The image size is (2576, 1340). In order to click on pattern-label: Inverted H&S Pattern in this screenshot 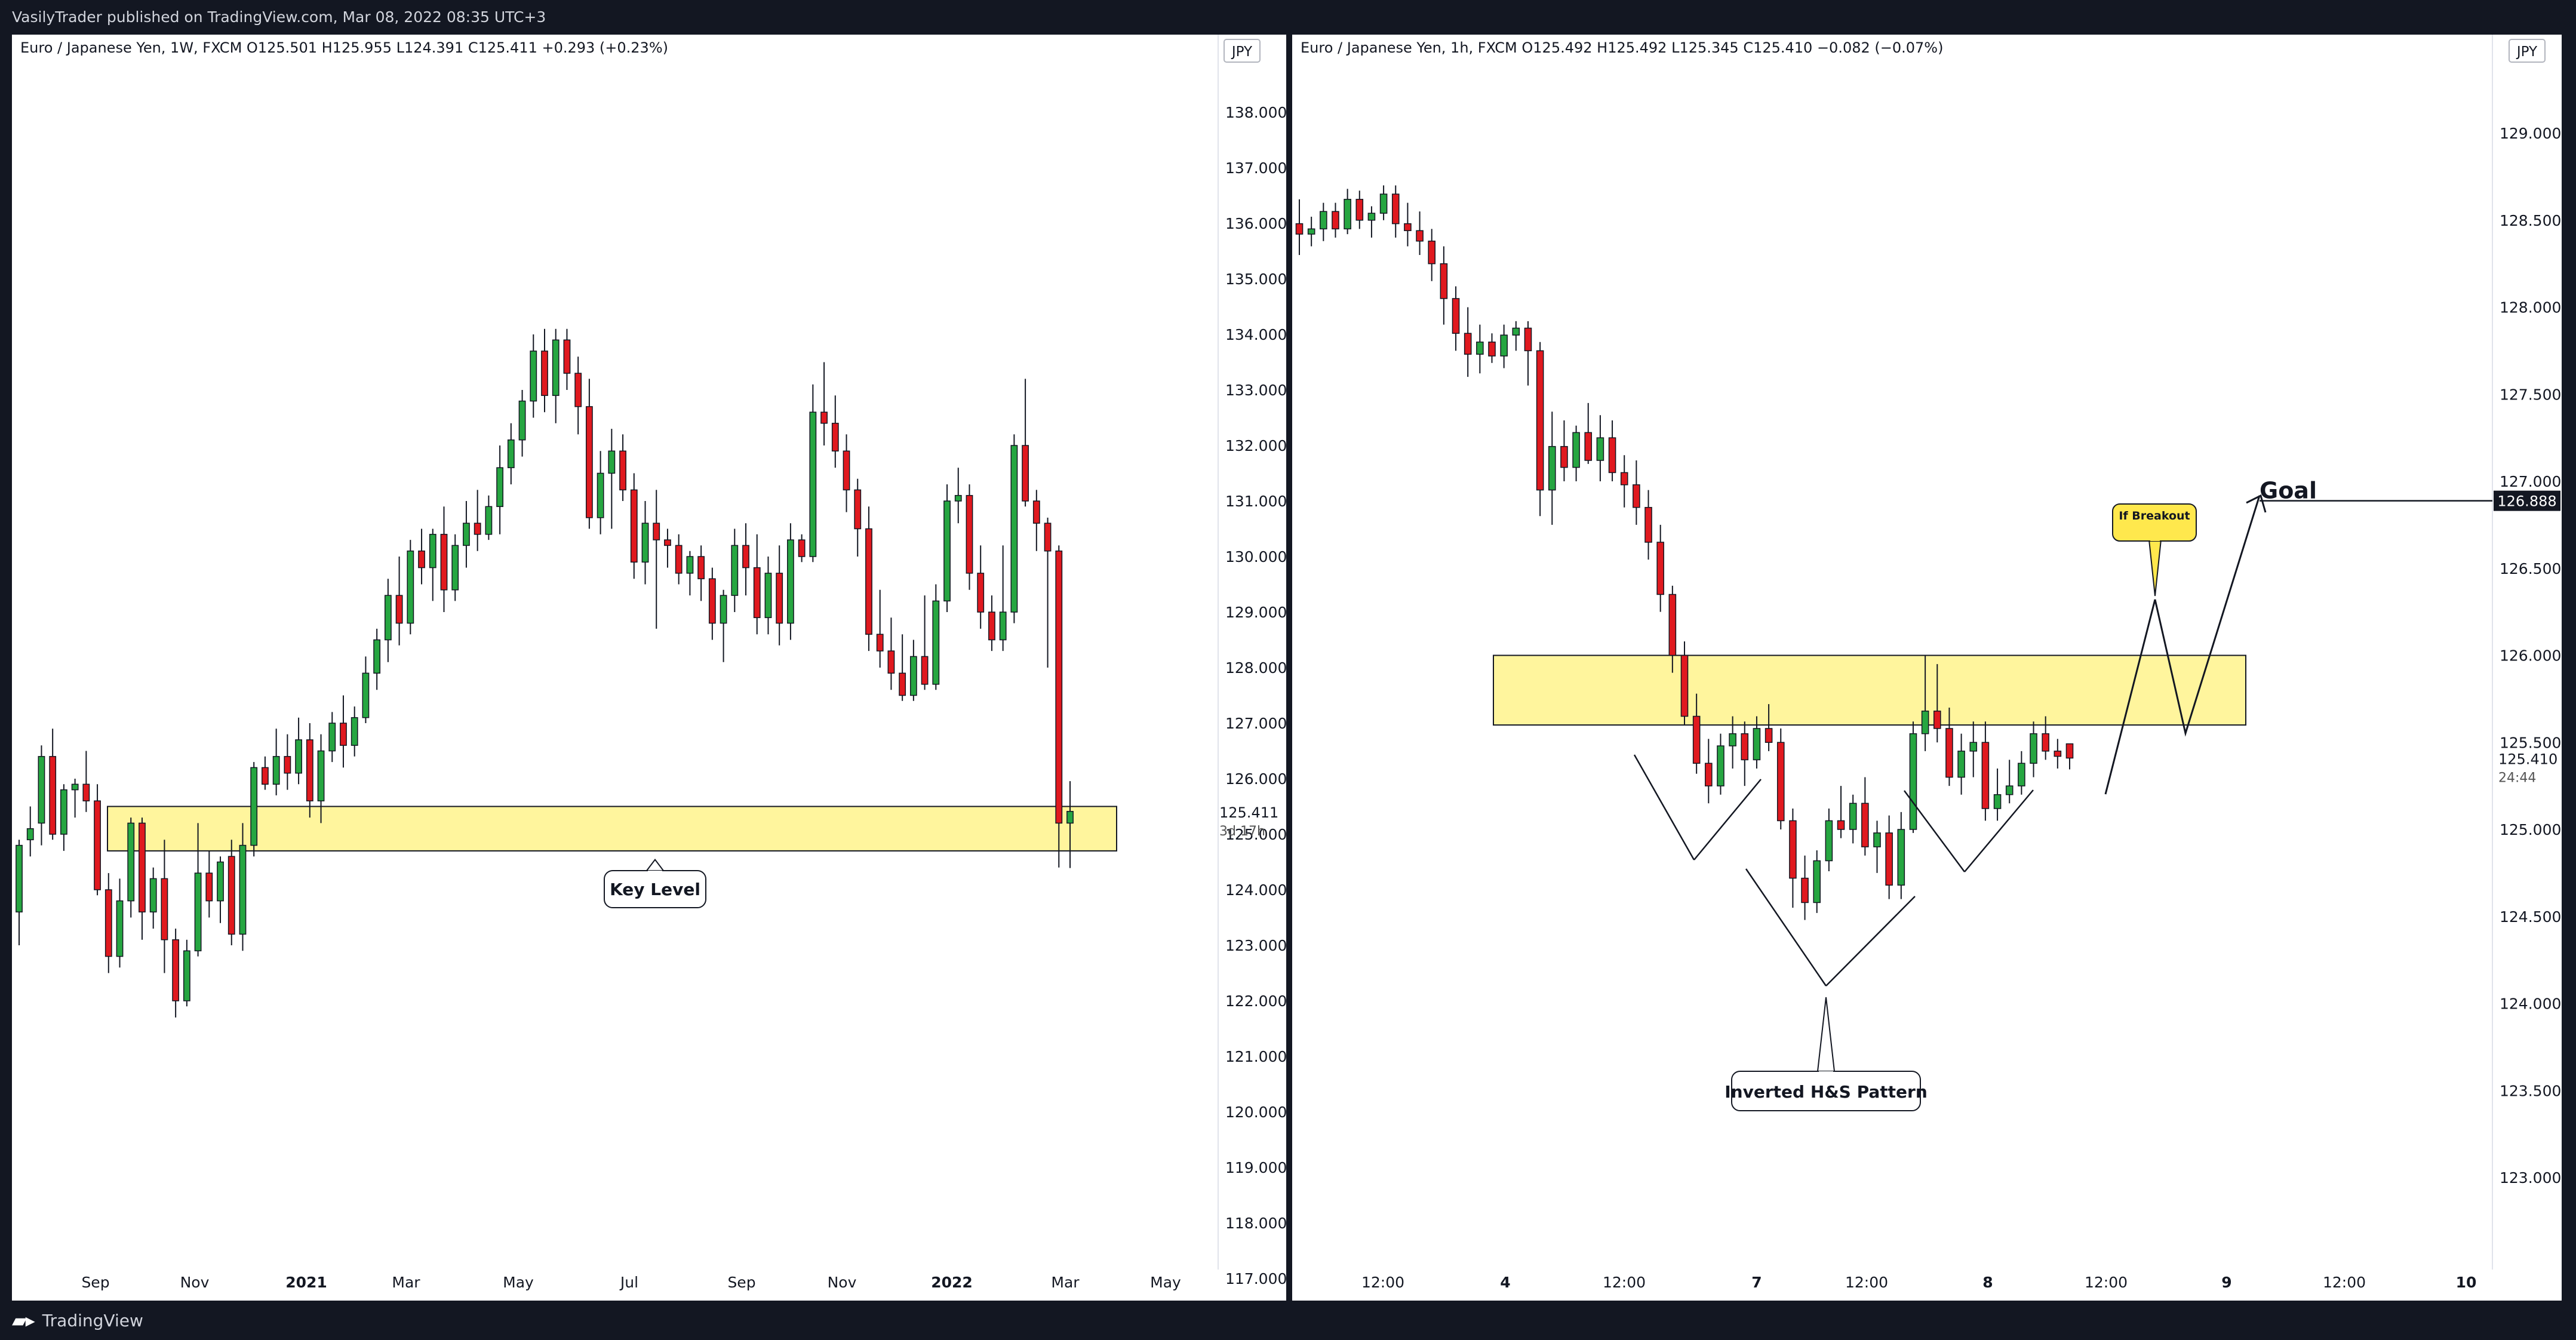, I will do `click(1826, 1092)`.